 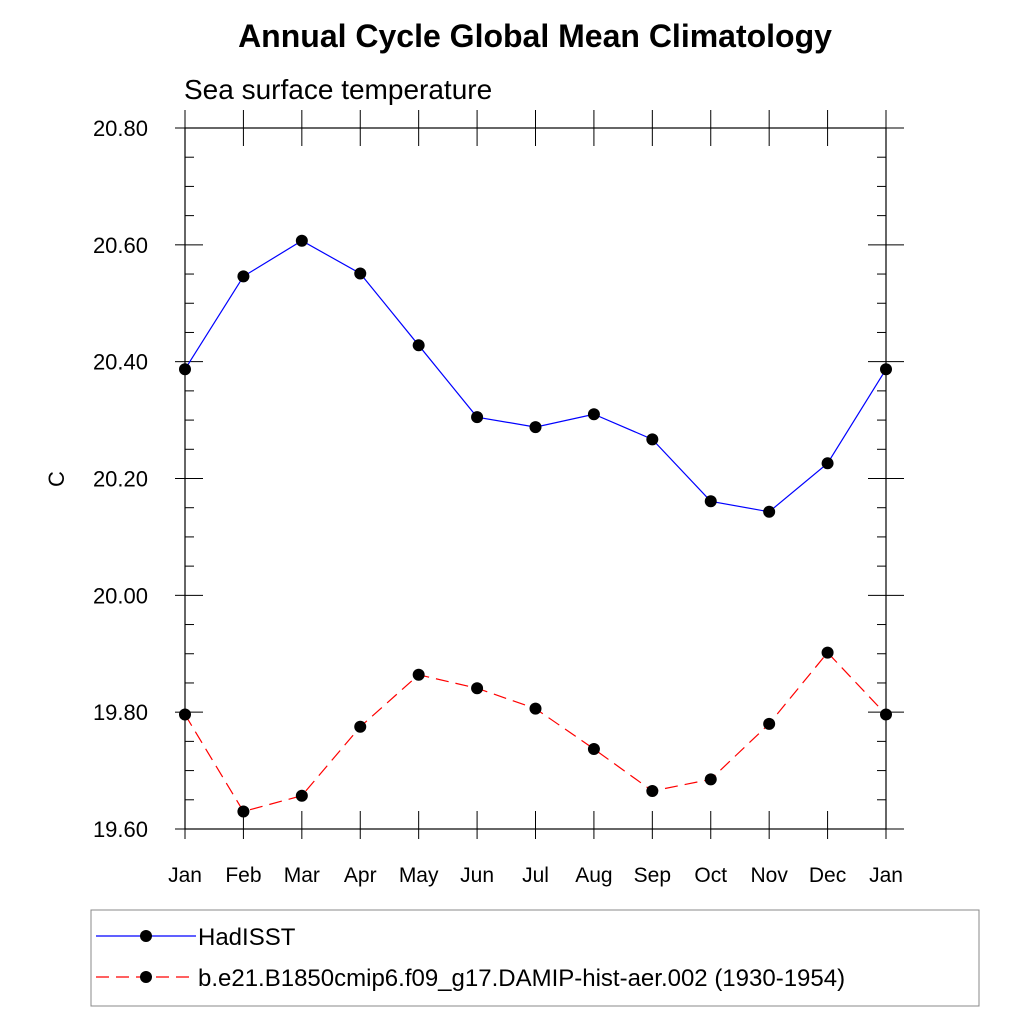 I want to click on y-tick-label: 19.60, so click(x=120, y=829).